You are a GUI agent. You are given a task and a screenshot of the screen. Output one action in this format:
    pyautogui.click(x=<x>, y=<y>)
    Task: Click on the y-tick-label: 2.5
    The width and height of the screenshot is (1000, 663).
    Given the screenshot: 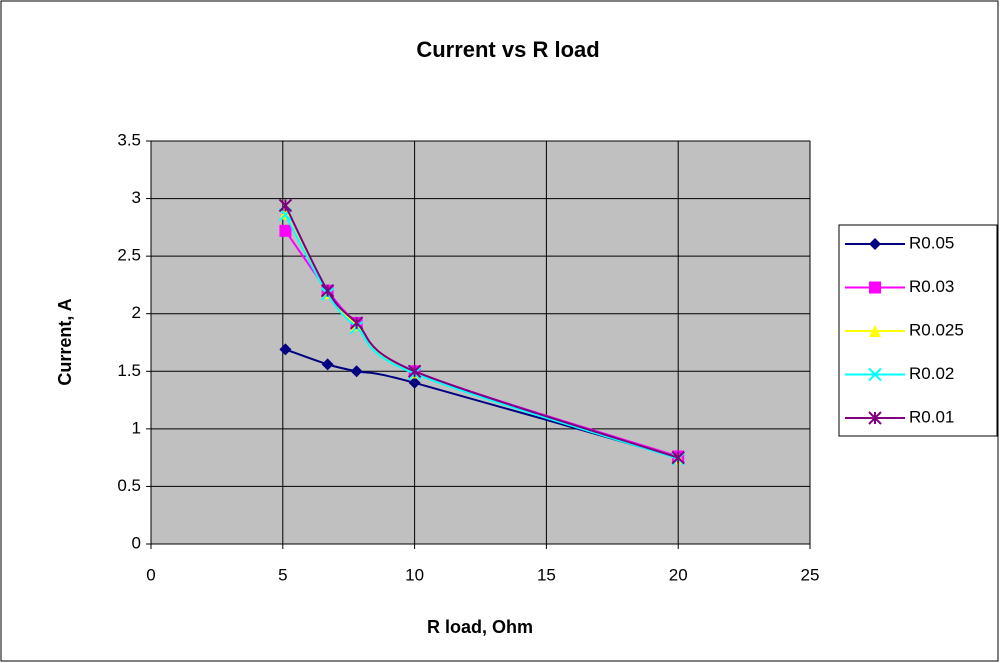 What is the action you would take?
    pyautogui.click(x=129, y=255)
    